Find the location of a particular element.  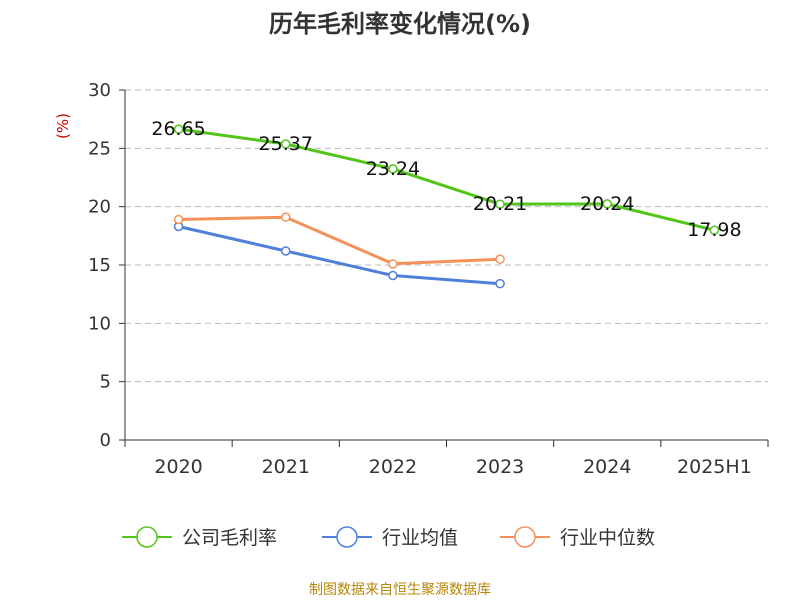

data-point-0-2021 is located at coordinates (286, 144).